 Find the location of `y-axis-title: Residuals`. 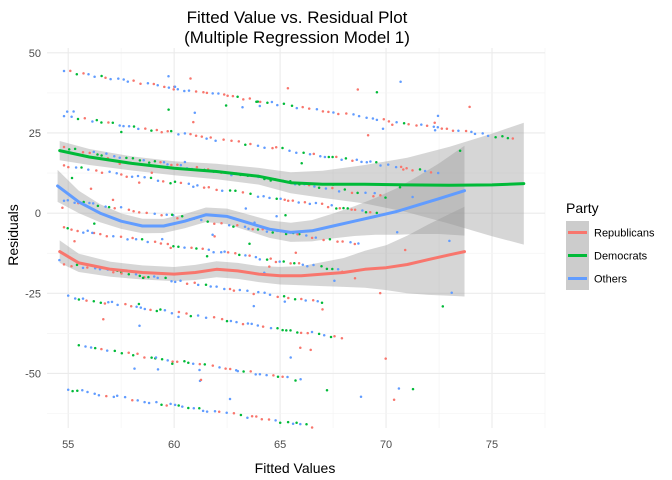

y-axis-title: Residuals is located at coordinates (13, 234).